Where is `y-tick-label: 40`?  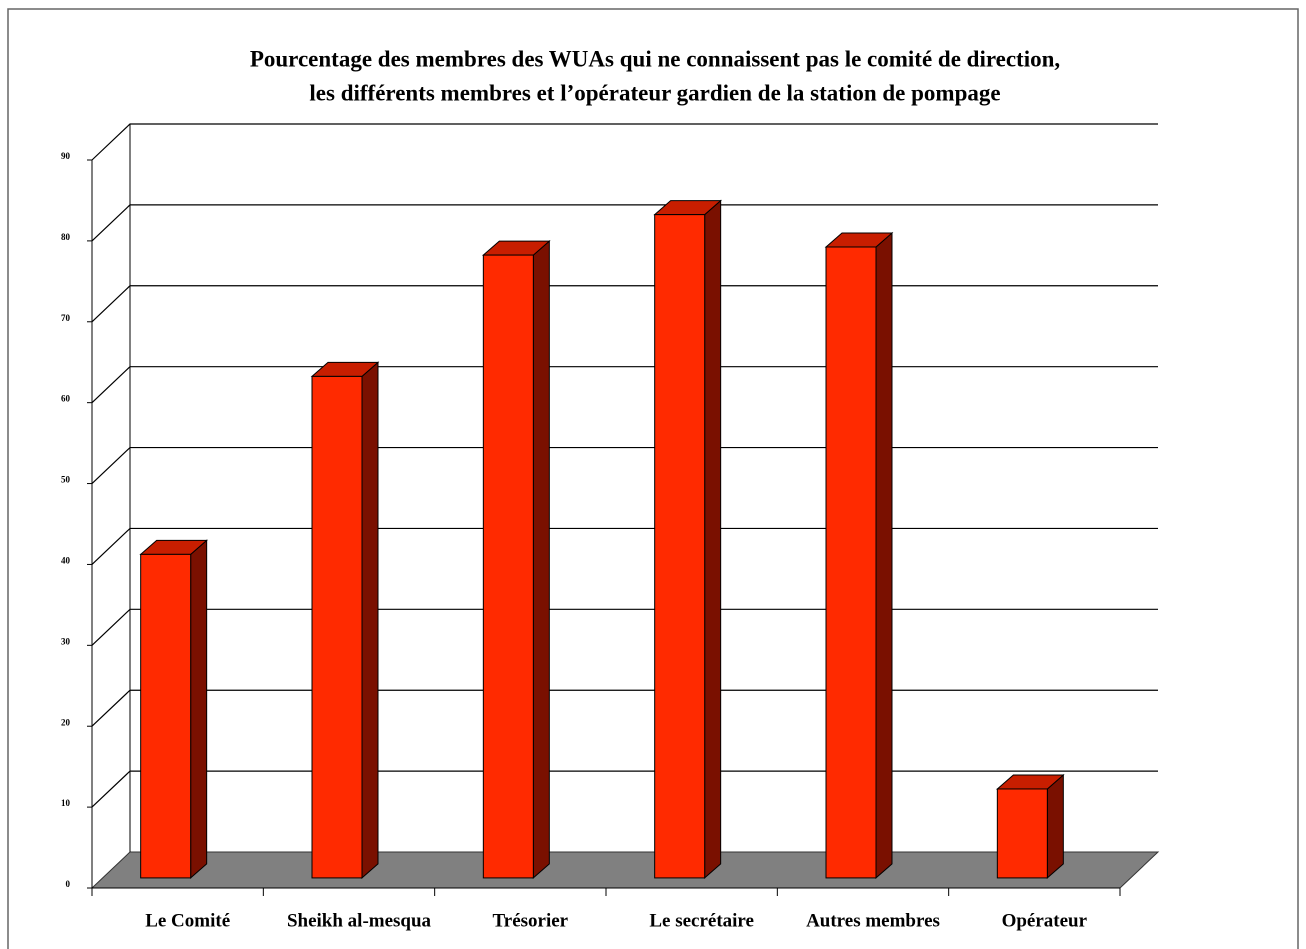 y-tick-label: 40 is located at coordinates (66, 561).